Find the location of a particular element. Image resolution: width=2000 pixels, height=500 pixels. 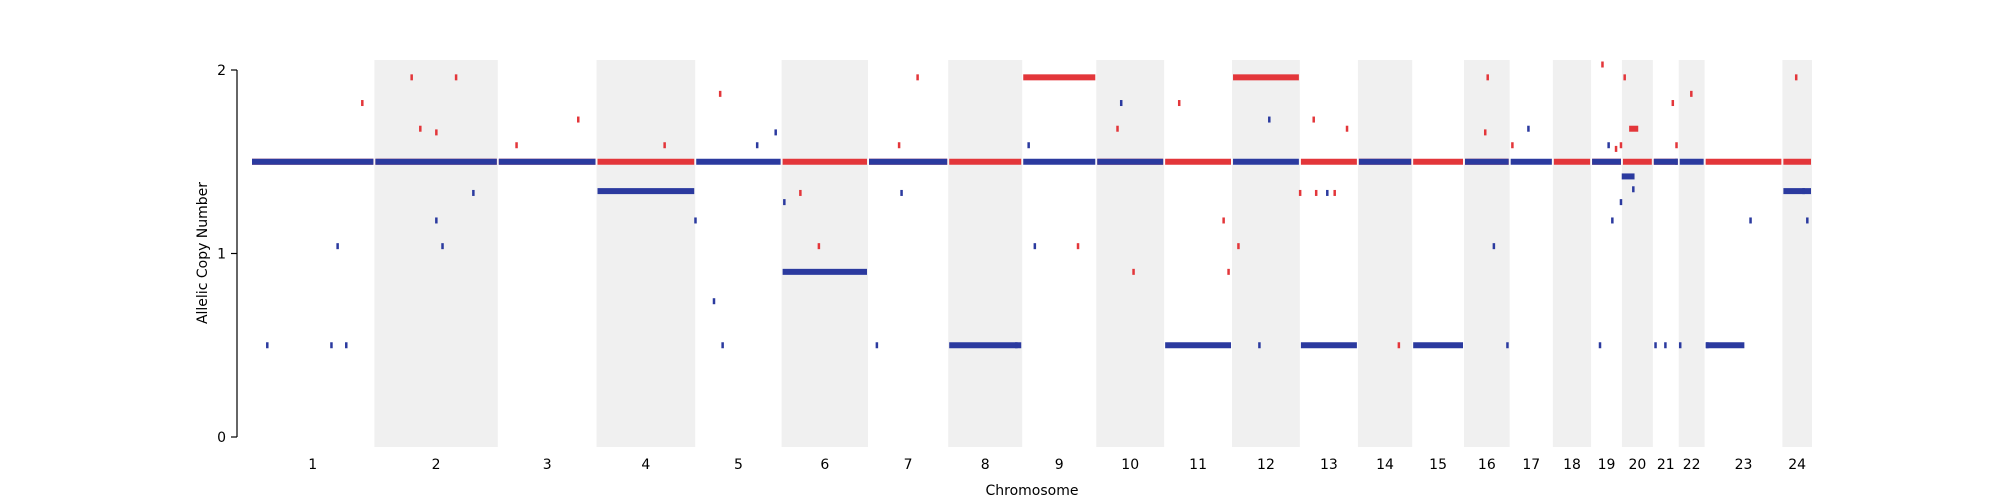

chromosome-labels: 1 2 3 4 5 6 7 8 9 10 11 12 13 14 15 16 17 18 19 20 21 22 23 24 is located at coordinates (1057, 465).